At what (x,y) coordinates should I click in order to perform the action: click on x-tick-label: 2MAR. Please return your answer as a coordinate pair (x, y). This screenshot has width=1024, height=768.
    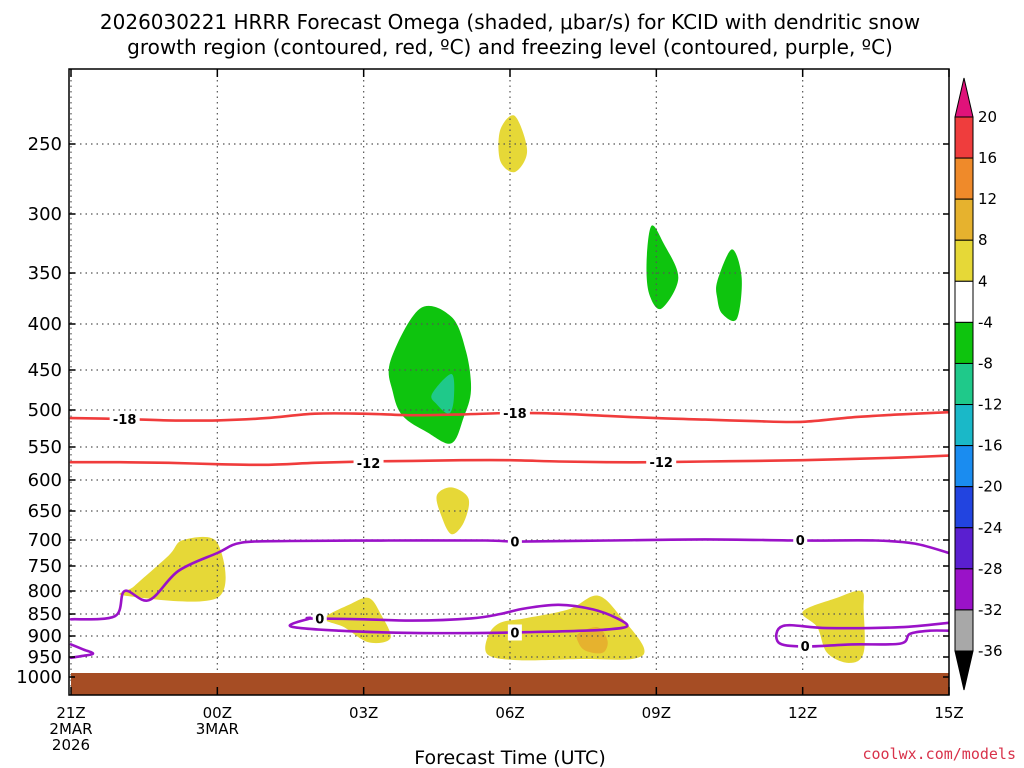
    Looking at the image, I should click on (70, 729).